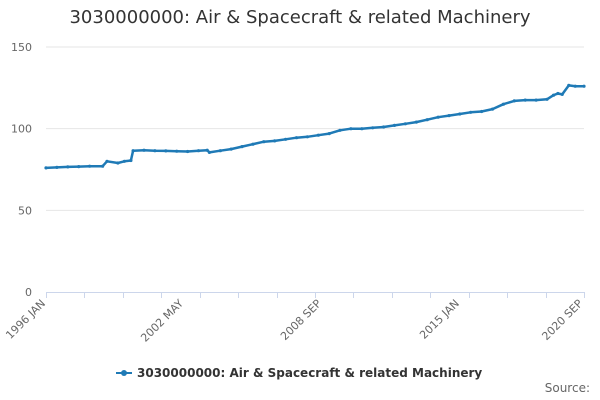 Image resolution: width=600 pixels, height=400 pixels. Describe the element at coordinates (21, 47) in the screenshot. I see `y-tick-label: 150` at that location.